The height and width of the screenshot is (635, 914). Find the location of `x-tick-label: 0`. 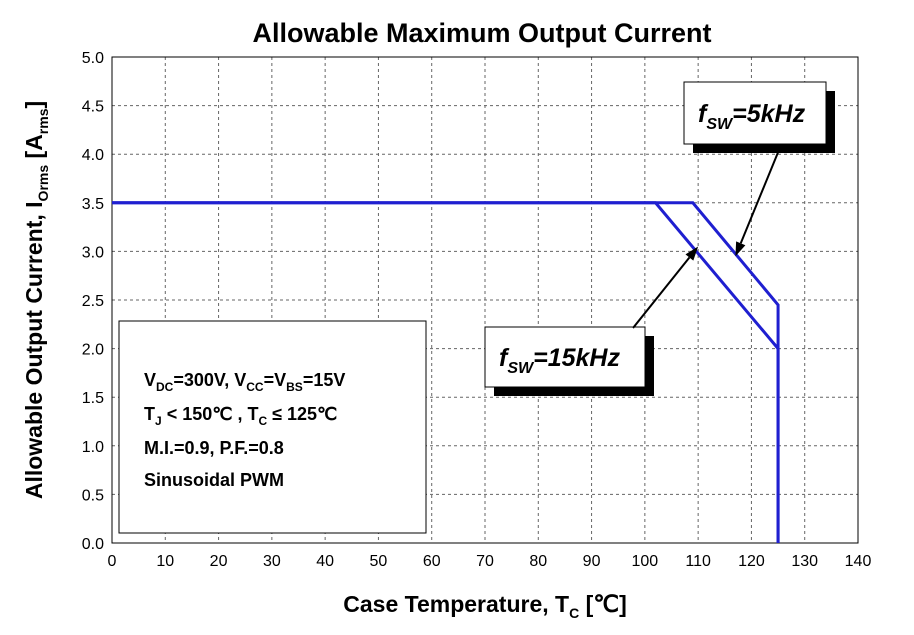

x-tick-label: 0 is located at coordinates (112, 561).